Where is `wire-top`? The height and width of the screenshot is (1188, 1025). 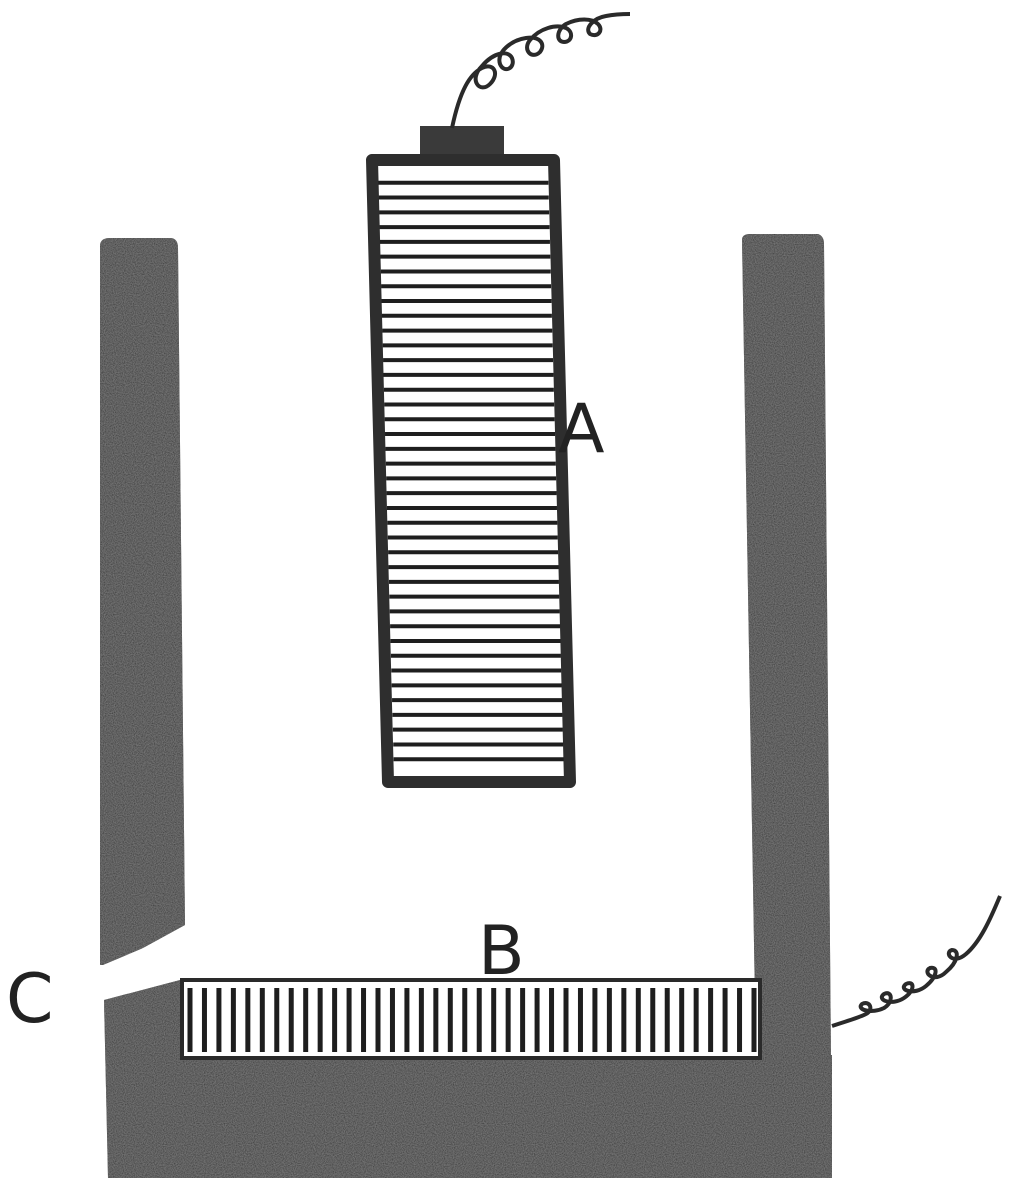 wire-top is located at coordinates (540, 70).